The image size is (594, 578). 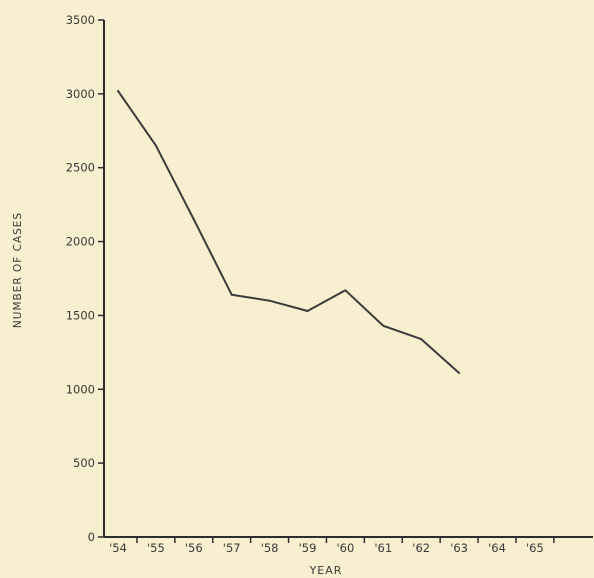 What do you see at coordinates (80, 389) in the screenshot?
I see `y-tick-label: 1000` at bounding box center [80, 389].